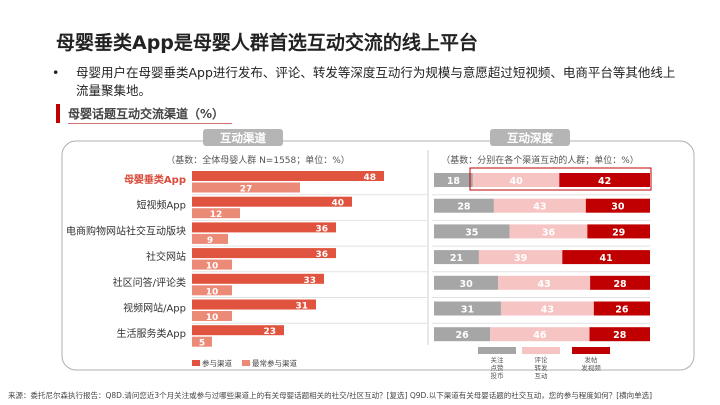 This screenshot has height=405, width=720. Describe the element at coordinates (337, 204) in the screenshot. I see `participate-bar-label: 40` at that location.